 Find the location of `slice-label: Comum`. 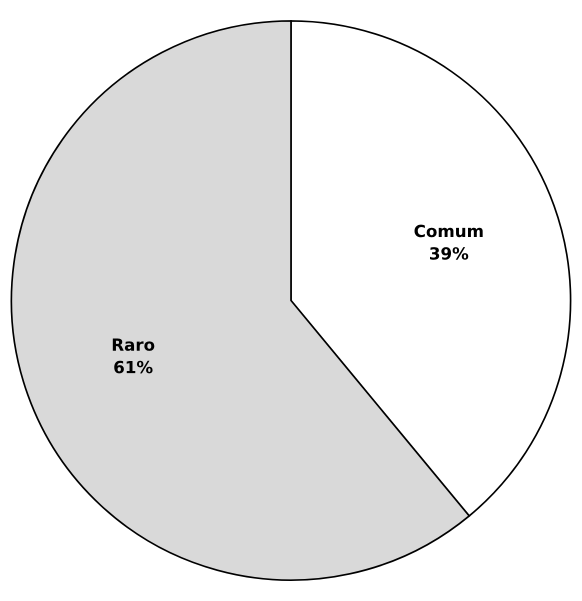

slice-label: Comum is located at coordinates (448, 231).